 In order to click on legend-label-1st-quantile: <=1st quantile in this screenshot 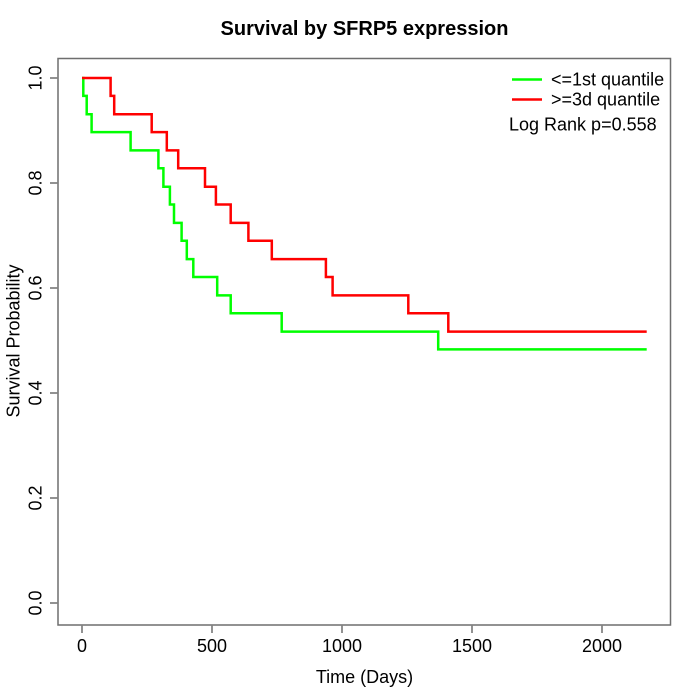, I will do `click(608, 79)`.